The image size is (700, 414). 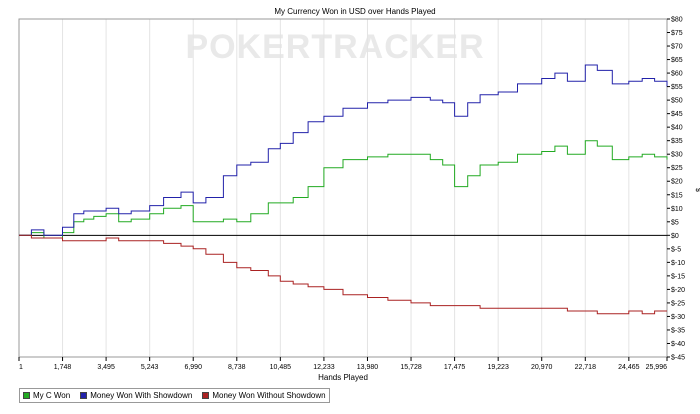 I want to click on x-tick-label: 3,495, so click(x=106, y=367).